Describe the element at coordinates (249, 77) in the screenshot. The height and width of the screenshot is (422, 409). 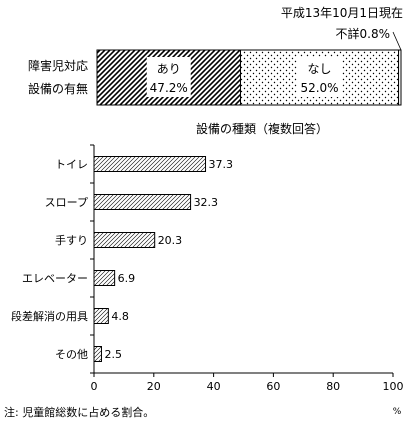
I see `stacked-bar: あり 47.2% なし 52.0%` at that location.